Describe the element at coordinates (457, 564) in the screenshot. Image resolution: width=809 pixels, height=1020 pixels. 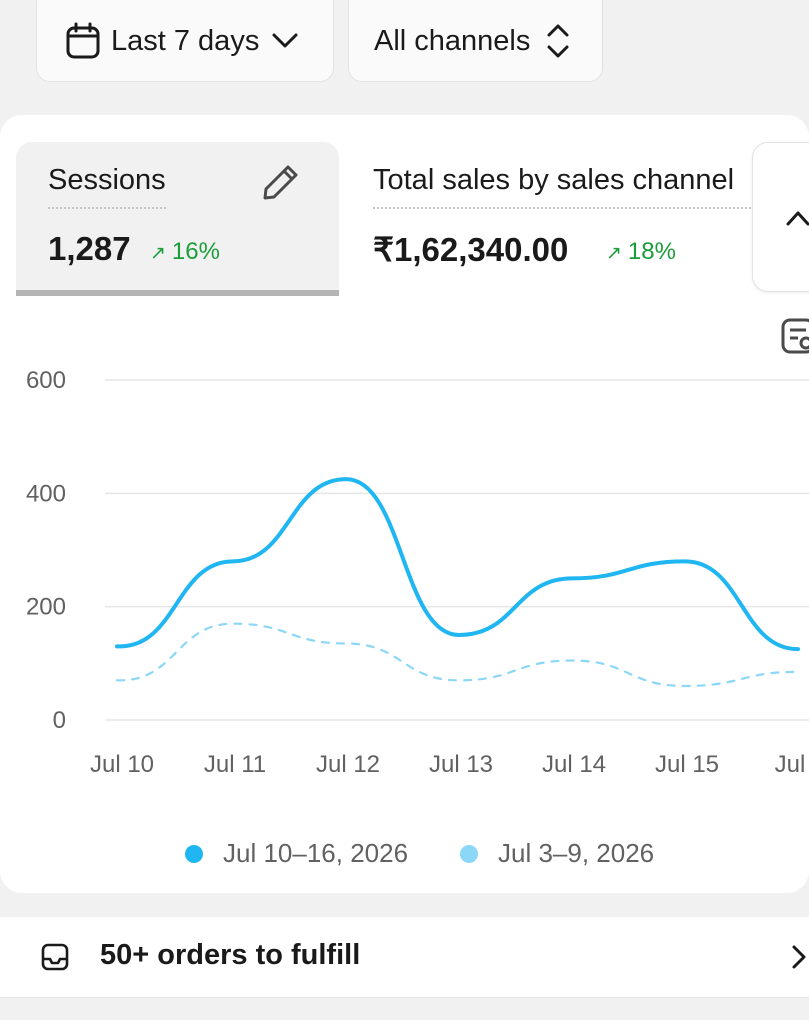
I see `series-line-current` at that location.